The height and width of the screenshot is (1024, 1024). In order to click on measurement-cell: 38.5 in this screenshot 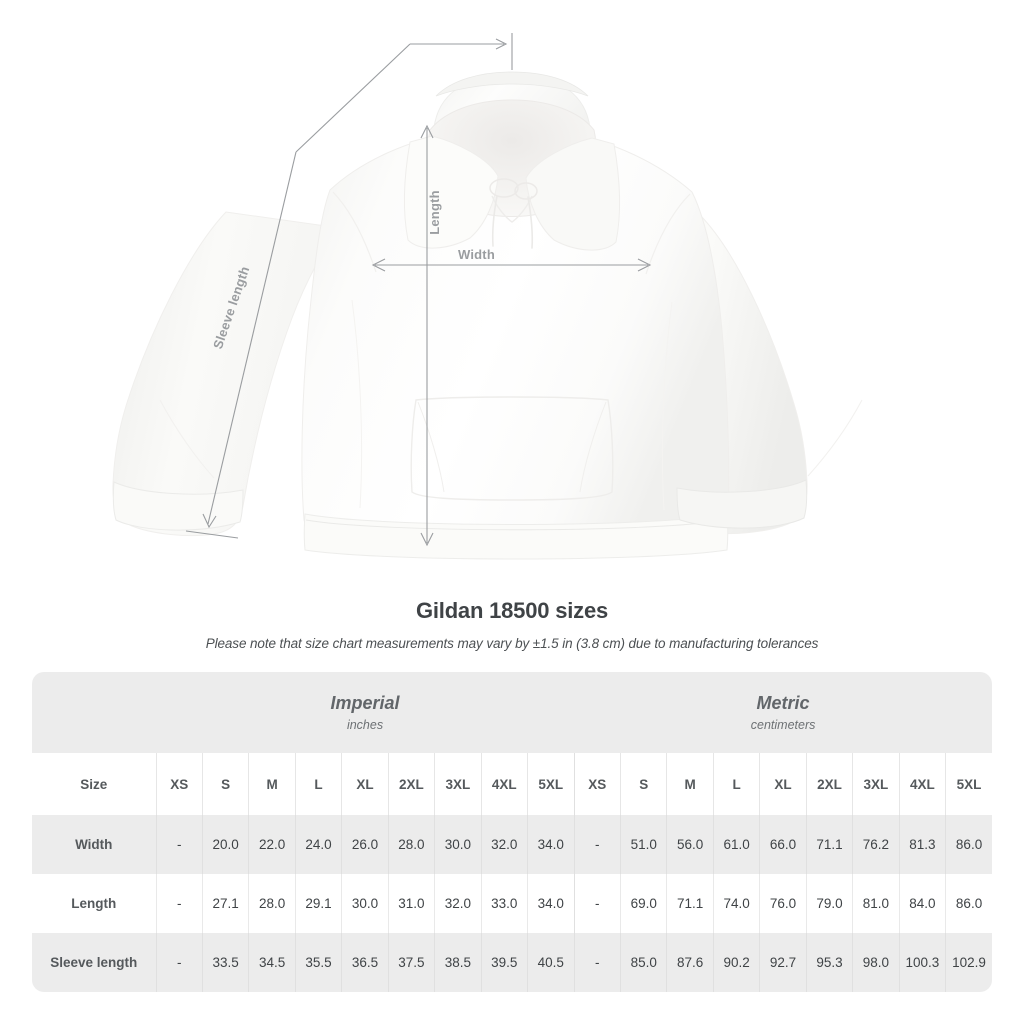, I will do `click(458, 962)`.